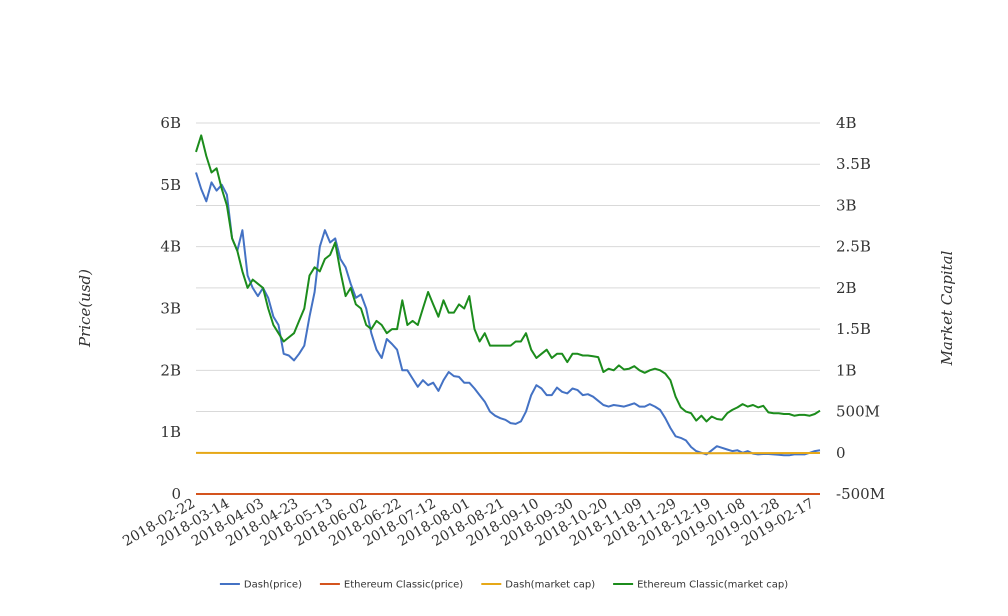 Image resolution: width=1008 pixels, height=616 pixels. I want to click on left-axis-tick-label: 3B, so click(170, 309).